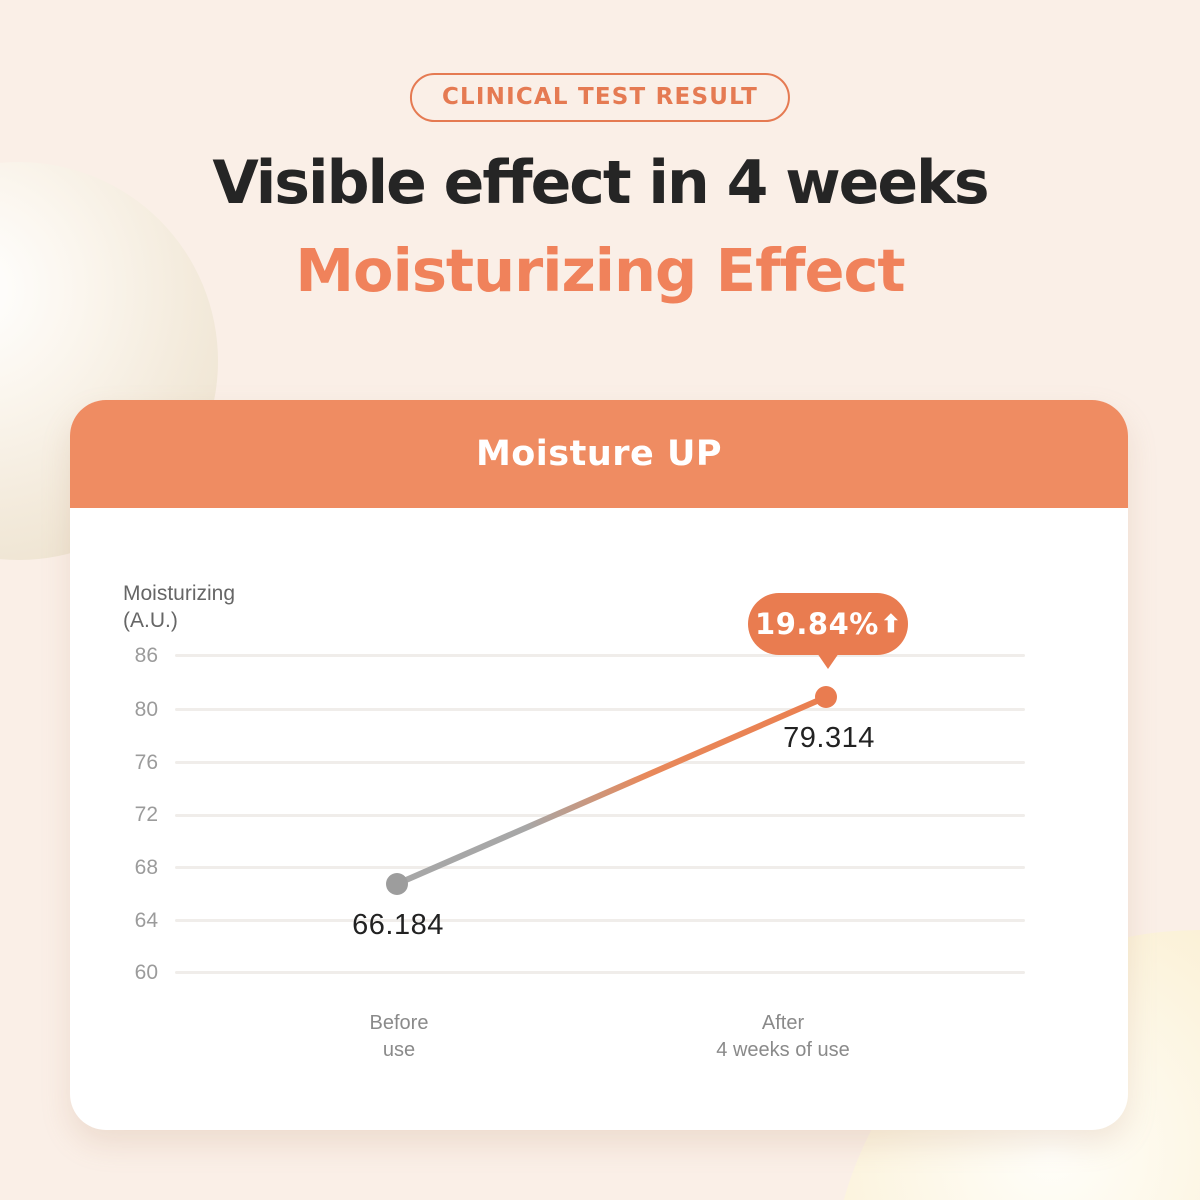  What do you see at coordinates (783, 1037) in the screenshot?
I see `x-axis-label-after: After 4 weeks of use` at bounding box center [783, 1037].